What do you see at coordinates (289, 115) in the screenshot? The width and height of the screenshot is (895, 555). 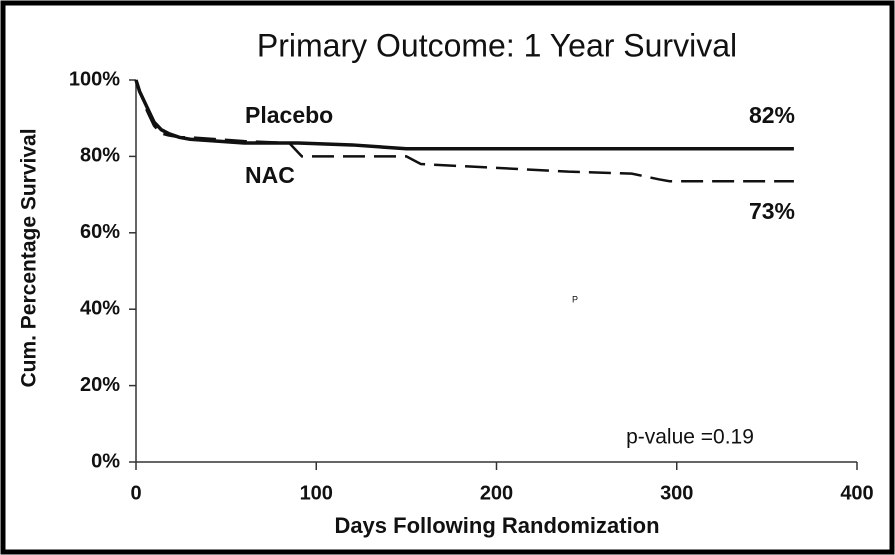 I see `series-label: Placebo` at bounding box center [289, 115].